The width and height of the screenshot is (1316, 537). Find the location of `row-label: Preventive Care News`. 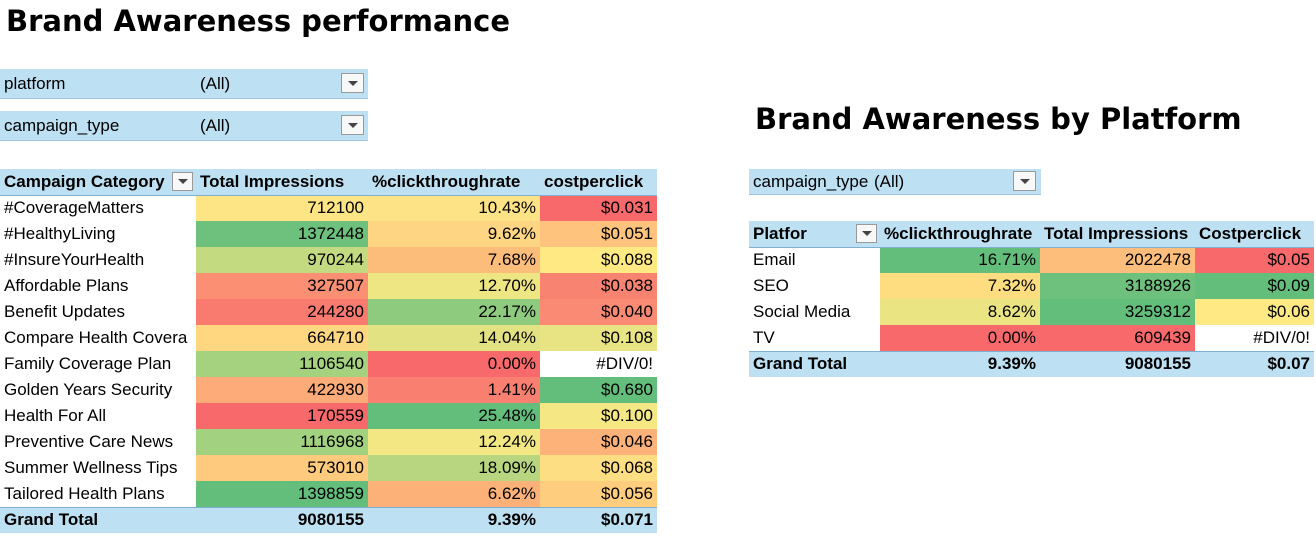

row-label: Preventive Care News is located at coordinates (89, 441).